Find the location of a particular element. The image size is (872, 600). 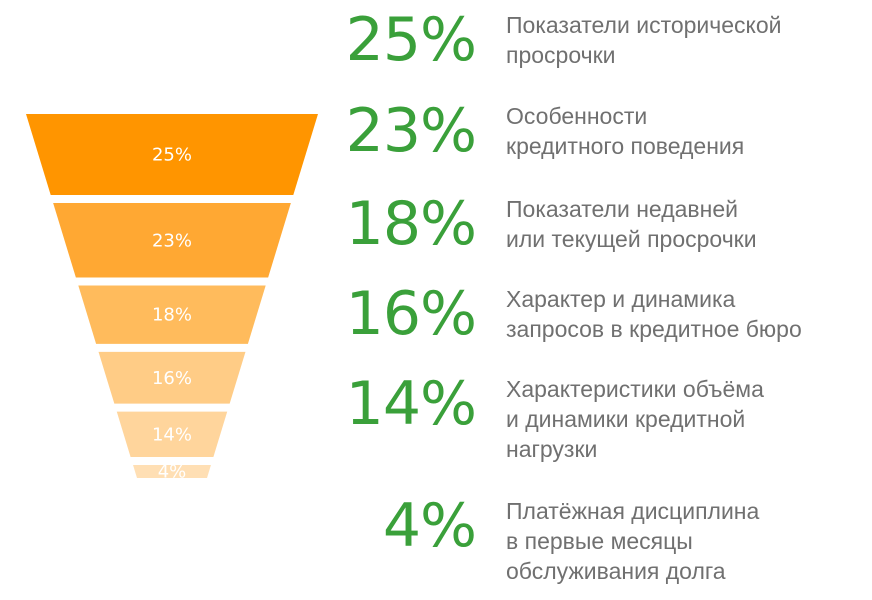

legend-percent: 4% is located at coordinates (429, 526).